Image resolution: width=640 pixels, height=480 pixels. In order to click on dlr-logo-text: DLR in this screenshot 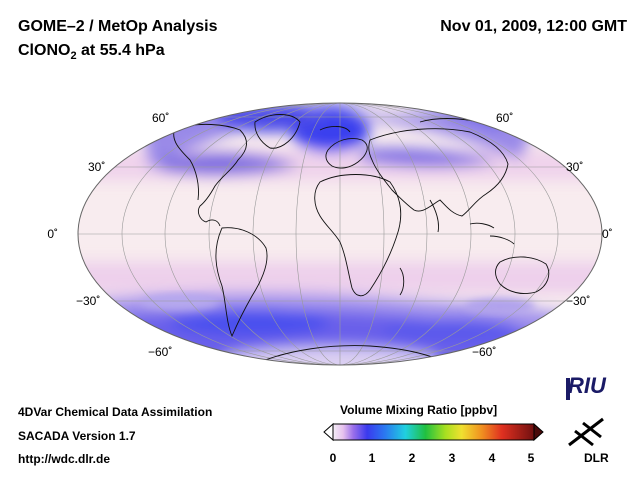, I will do `click(596, 458)`.